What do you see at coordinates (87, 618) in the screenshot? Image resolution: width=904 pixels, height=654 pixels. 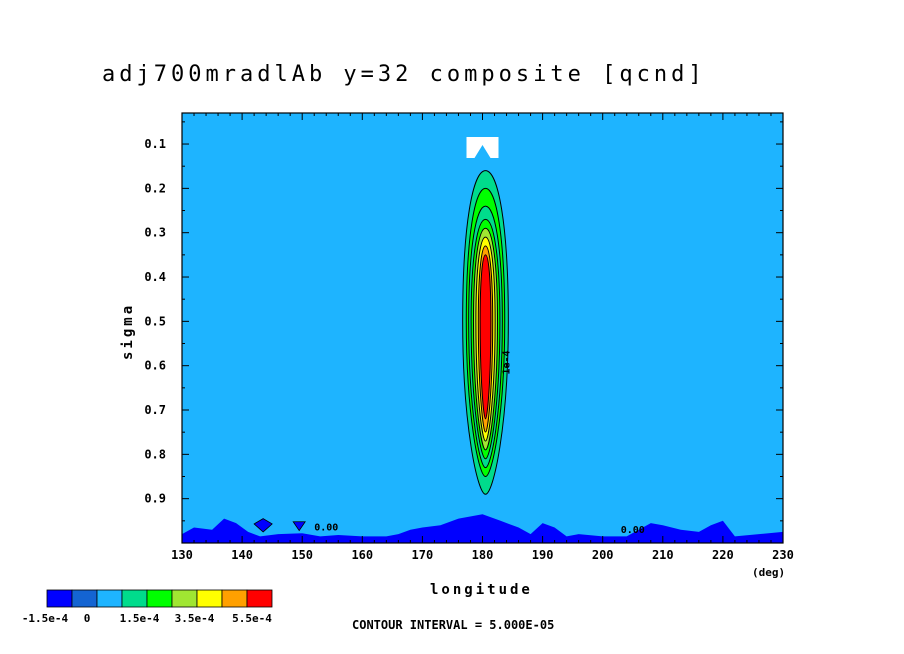 I see `colorbar-label: 0` at bounding box center [87, 618].